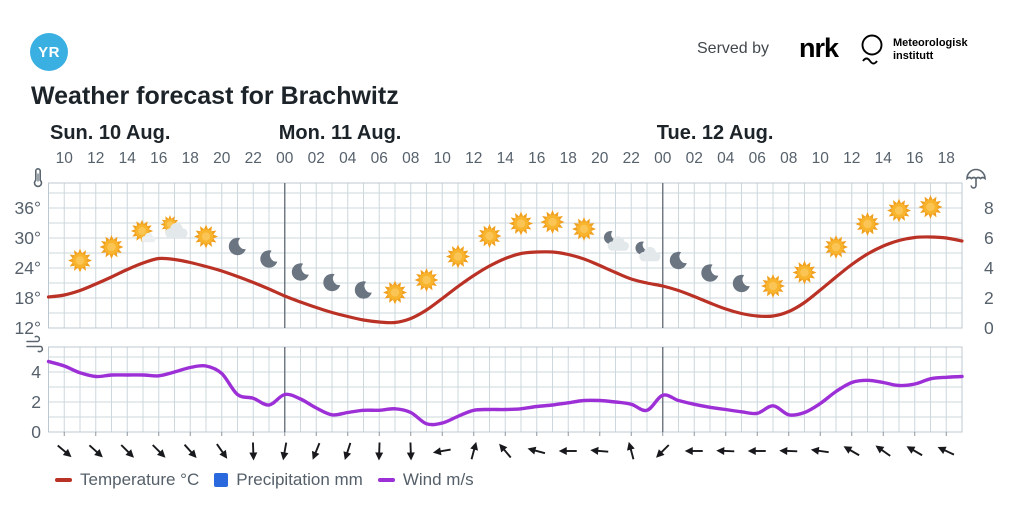 Image resolution: width=1024 pixels, height=511 pixels. What do you see at coordinates (38, 178) in the screenshot?
I see `thermometer-icon` at bounding box center [38, 178].